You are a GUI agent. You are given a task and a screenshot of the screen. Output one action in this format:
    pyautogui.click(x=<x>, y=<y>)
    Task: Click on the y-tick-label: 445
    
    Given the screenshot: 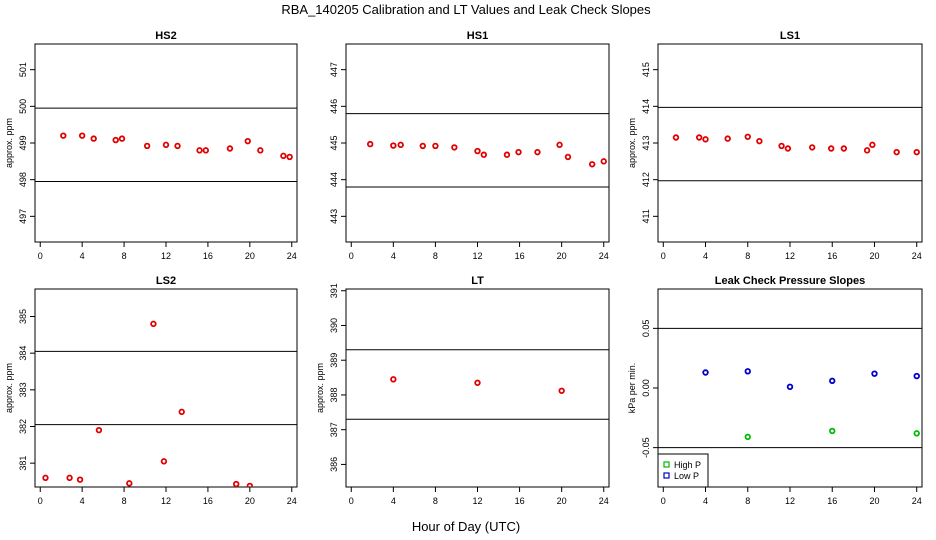 What is the action you would take?
    pyautogui.click(x=334, y=142)
    